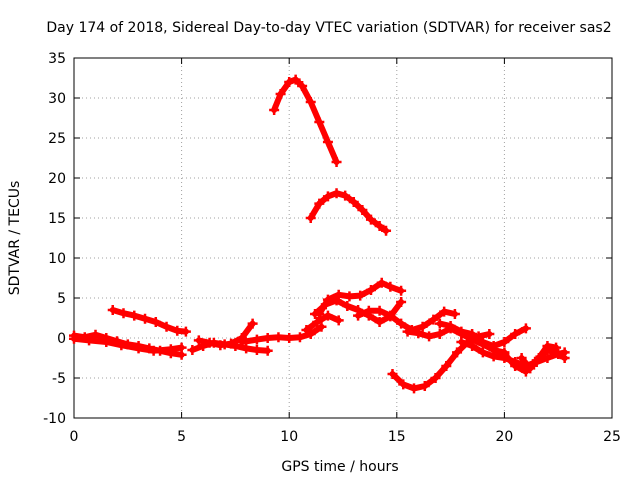 The width and height of the screenshot is (640, 480). I want to click on y-tick-label: -10, so click(54, 419).